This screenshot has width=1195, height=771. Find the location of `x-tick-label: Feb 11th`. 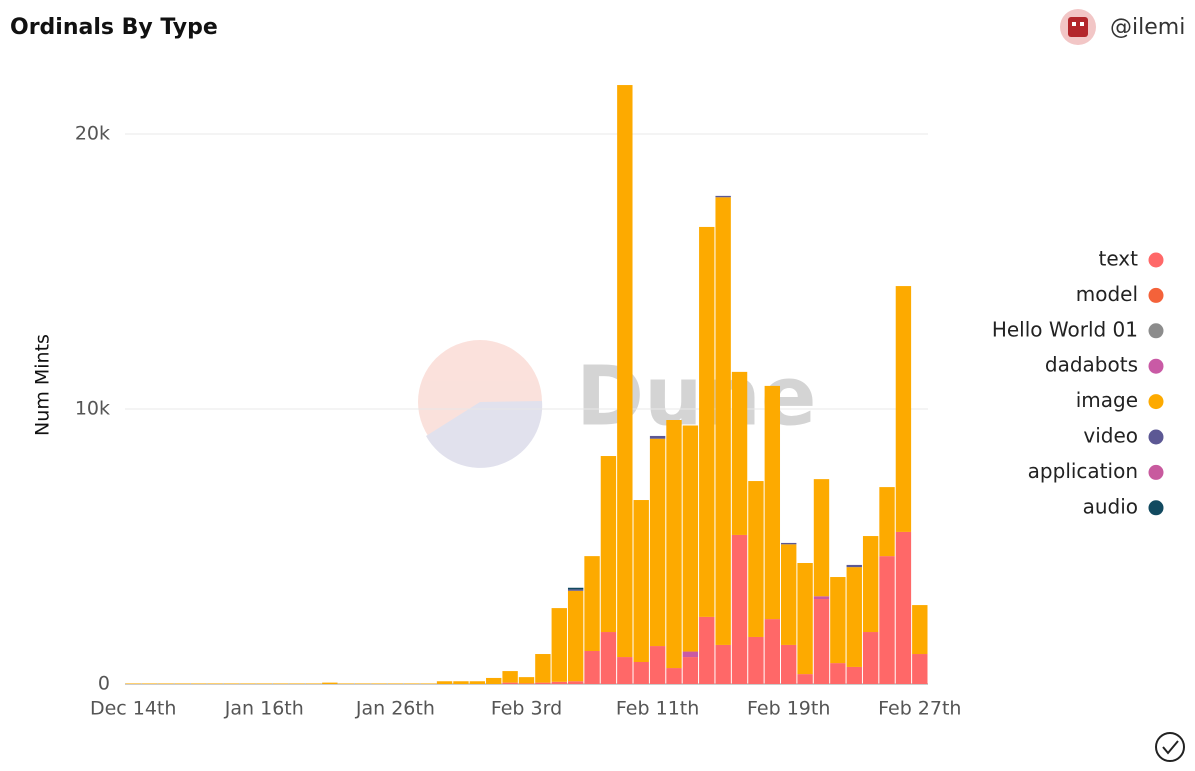

x-tick-label: Feb 11th is located at coordinates (657, 709).